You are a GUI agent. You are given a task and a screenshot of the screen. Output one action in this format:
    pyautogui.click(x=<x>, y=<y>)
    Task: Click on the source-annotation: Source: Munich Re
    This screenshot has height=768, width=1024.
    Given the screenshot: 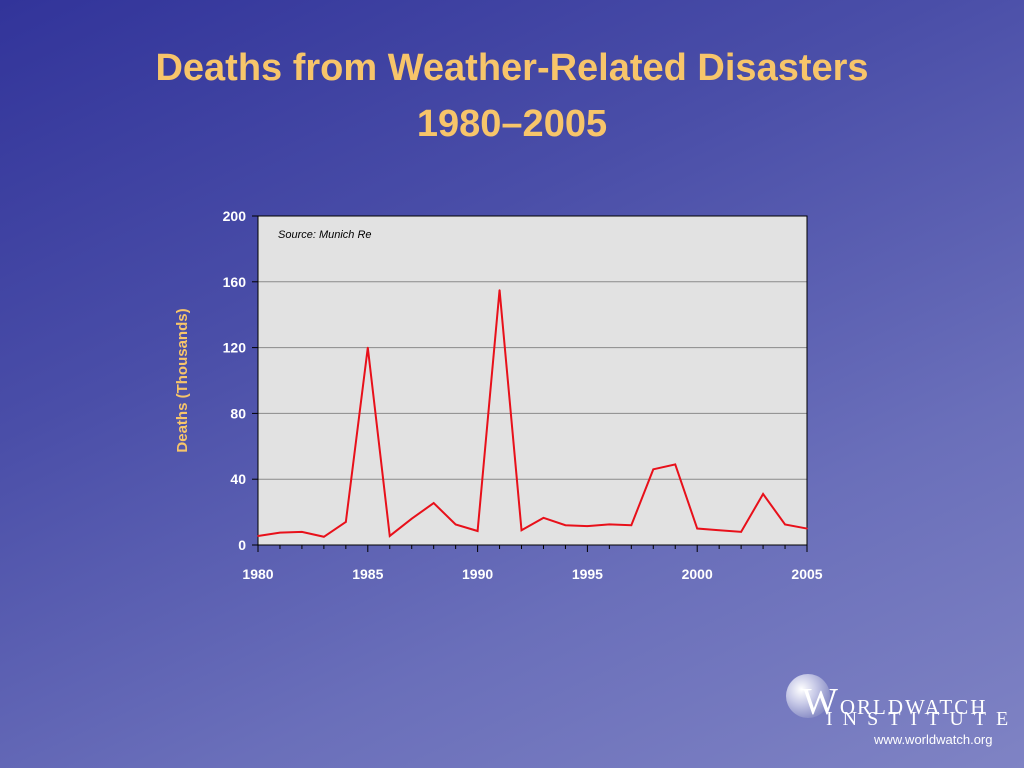 What is the action you would take?
    pyautogui.click(x=325, y=235)
    